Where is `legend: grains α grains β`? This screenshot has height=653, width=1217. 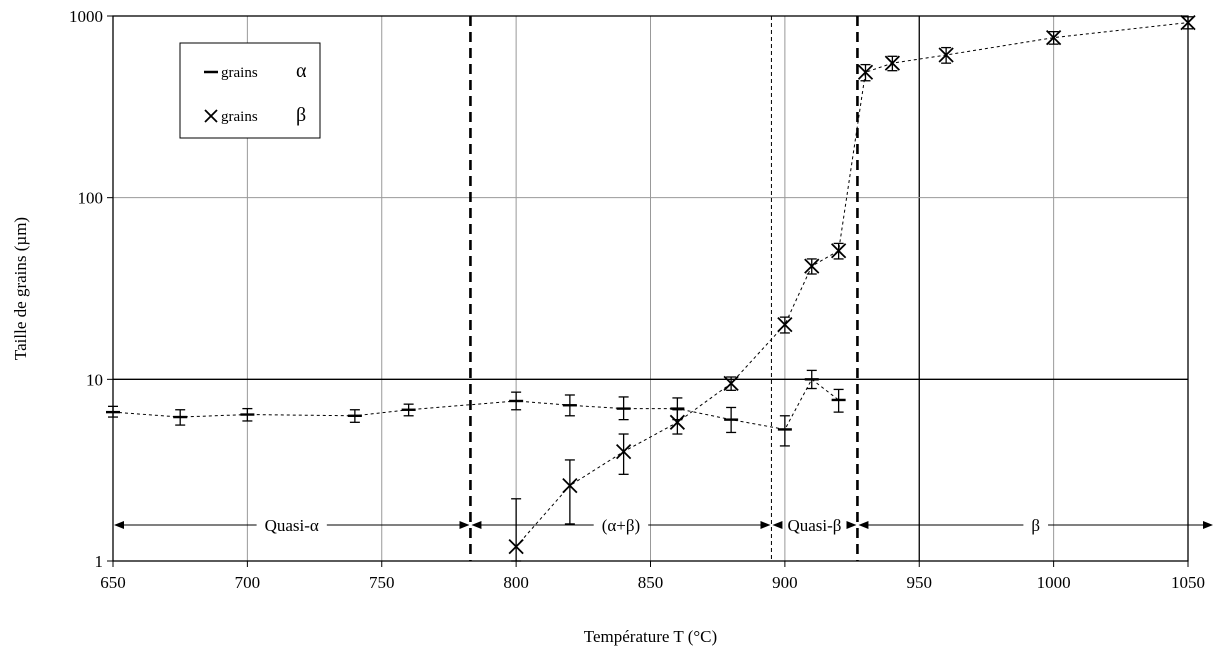 legend: grains α grains β is located at coordinates (250, 90).